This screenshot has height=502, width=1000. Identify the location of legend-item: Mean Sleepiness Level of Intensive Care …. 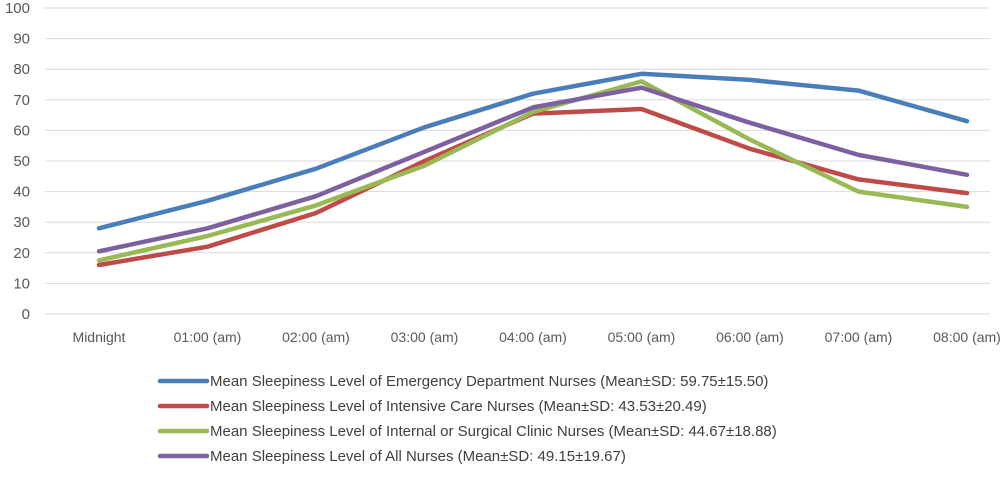
(433, 406).